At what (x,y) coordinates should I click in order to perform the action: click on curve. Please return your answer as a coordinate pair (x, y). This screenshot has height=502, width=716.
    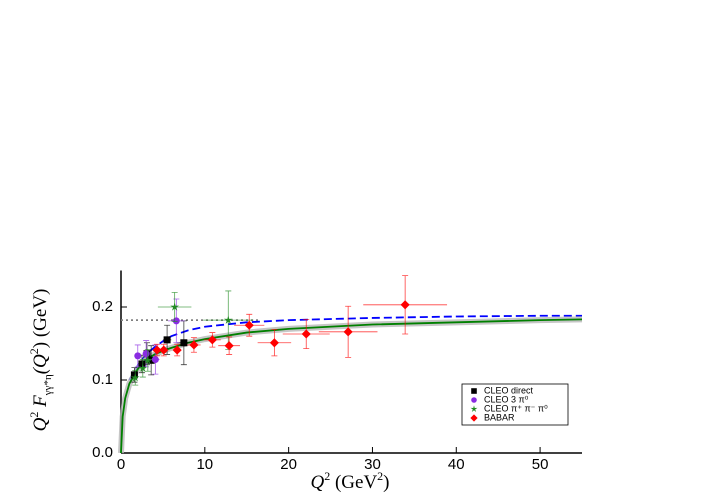
    Looking at the image, I should click on (355, 347).